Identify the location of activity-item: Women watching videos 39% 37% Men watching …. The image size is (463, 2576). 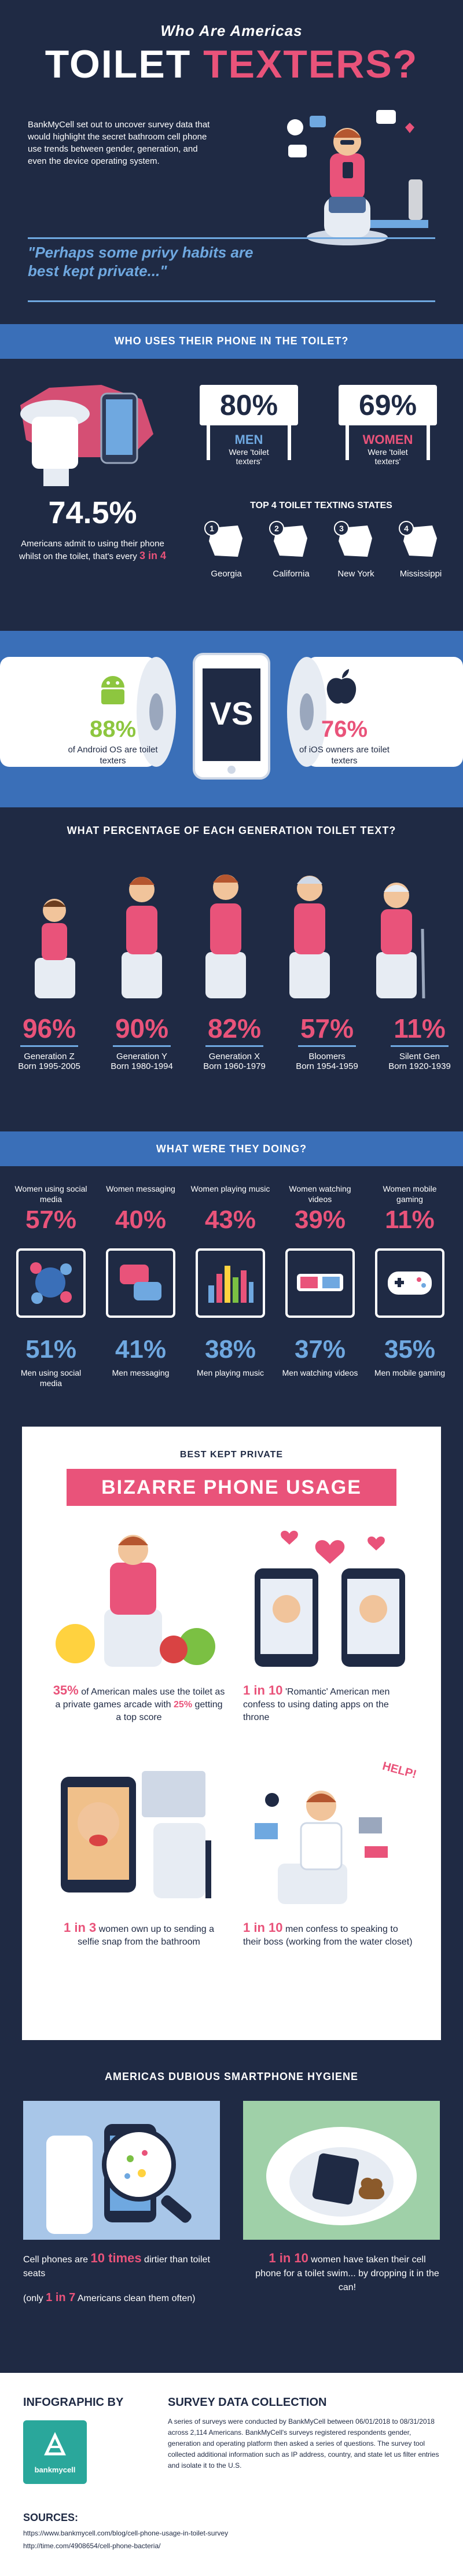
(320, 1291).